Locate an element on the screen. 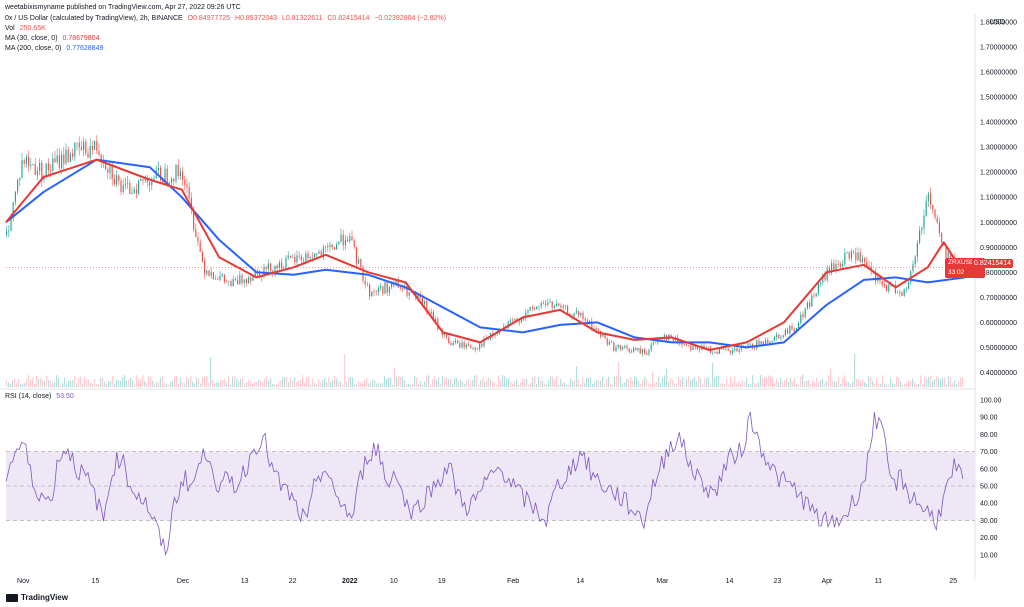 The image size is (1024, 607). price-tick-label: 0.60000000 is located at coordinates (998, 323).